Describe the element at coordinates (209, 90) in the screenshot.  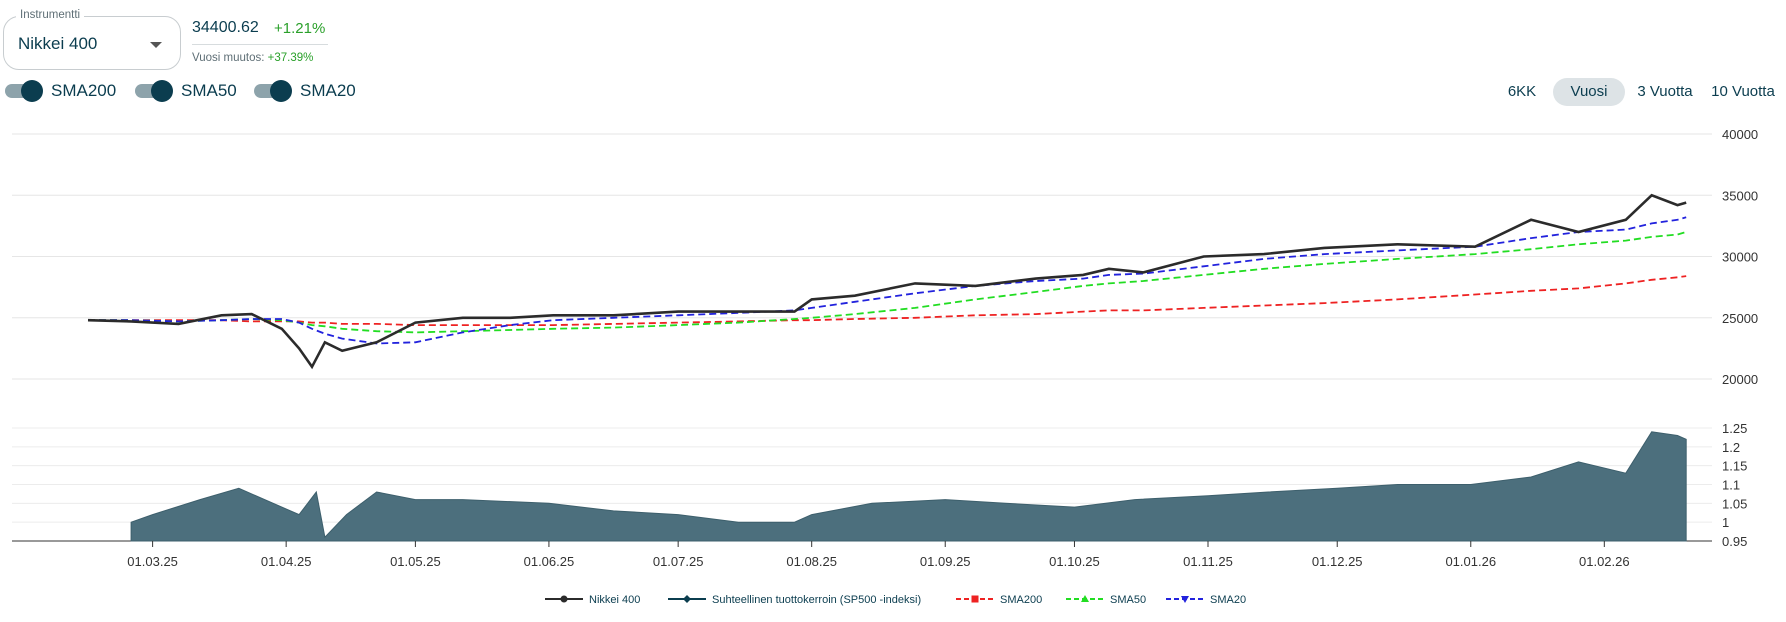
I see `toggle-label-sma50: SMA50` at that location.